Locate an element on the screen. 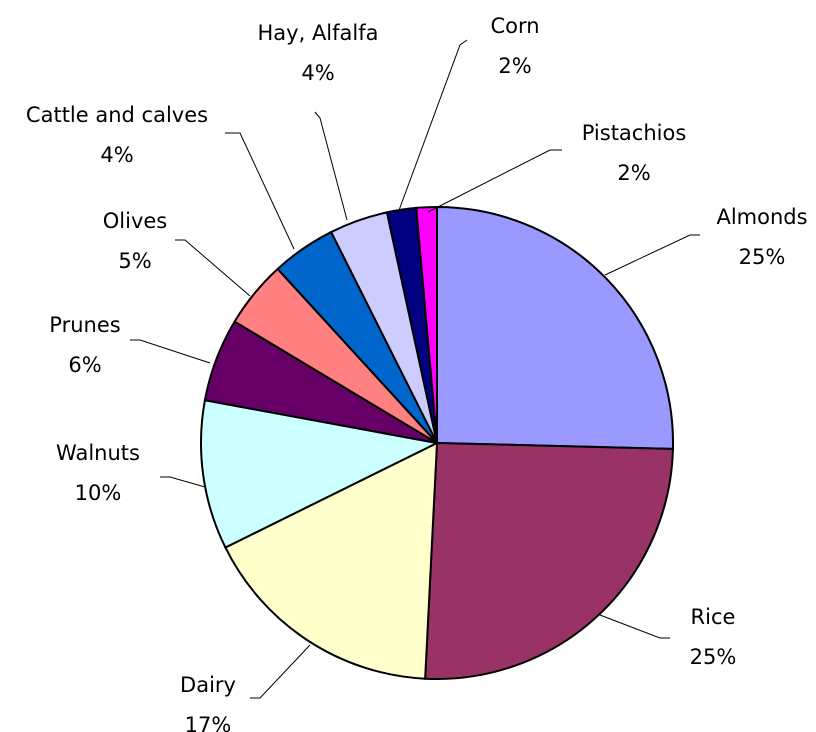 The image size is (816, 732). slice-percent-rice: 25% is located at coordinates (713, 657).